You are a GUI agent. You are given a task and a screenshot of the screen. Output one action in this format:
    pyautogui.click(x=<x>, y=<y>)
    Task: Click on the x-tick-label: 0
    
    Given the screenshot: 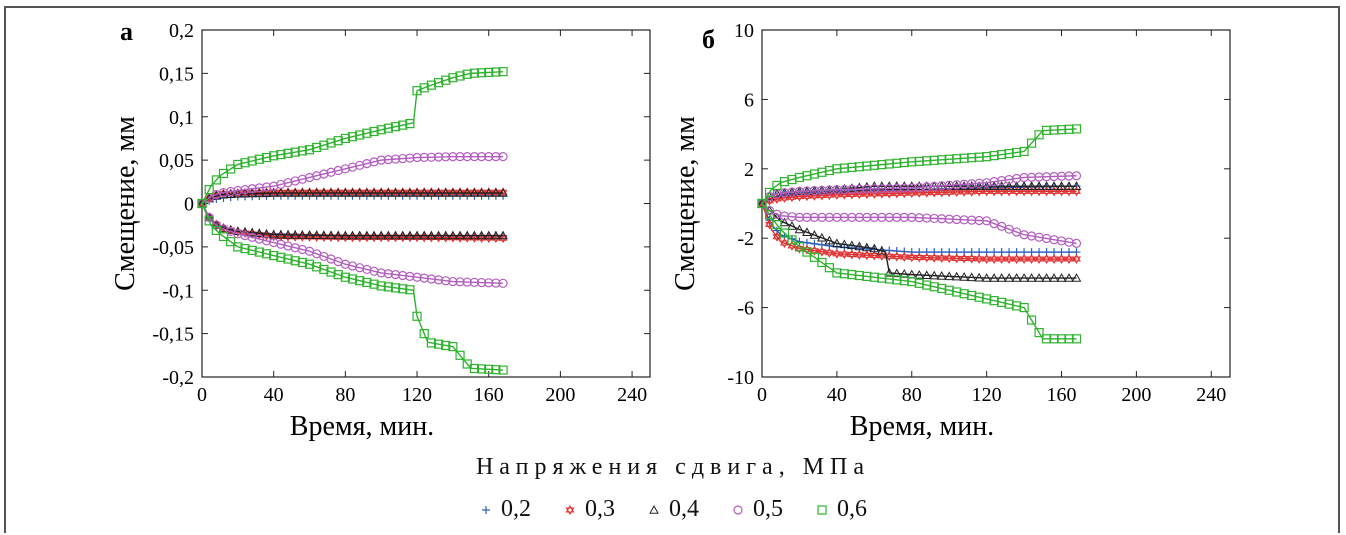 What is the action you would take?
    pyautogui.click(x=202, y=395)
    